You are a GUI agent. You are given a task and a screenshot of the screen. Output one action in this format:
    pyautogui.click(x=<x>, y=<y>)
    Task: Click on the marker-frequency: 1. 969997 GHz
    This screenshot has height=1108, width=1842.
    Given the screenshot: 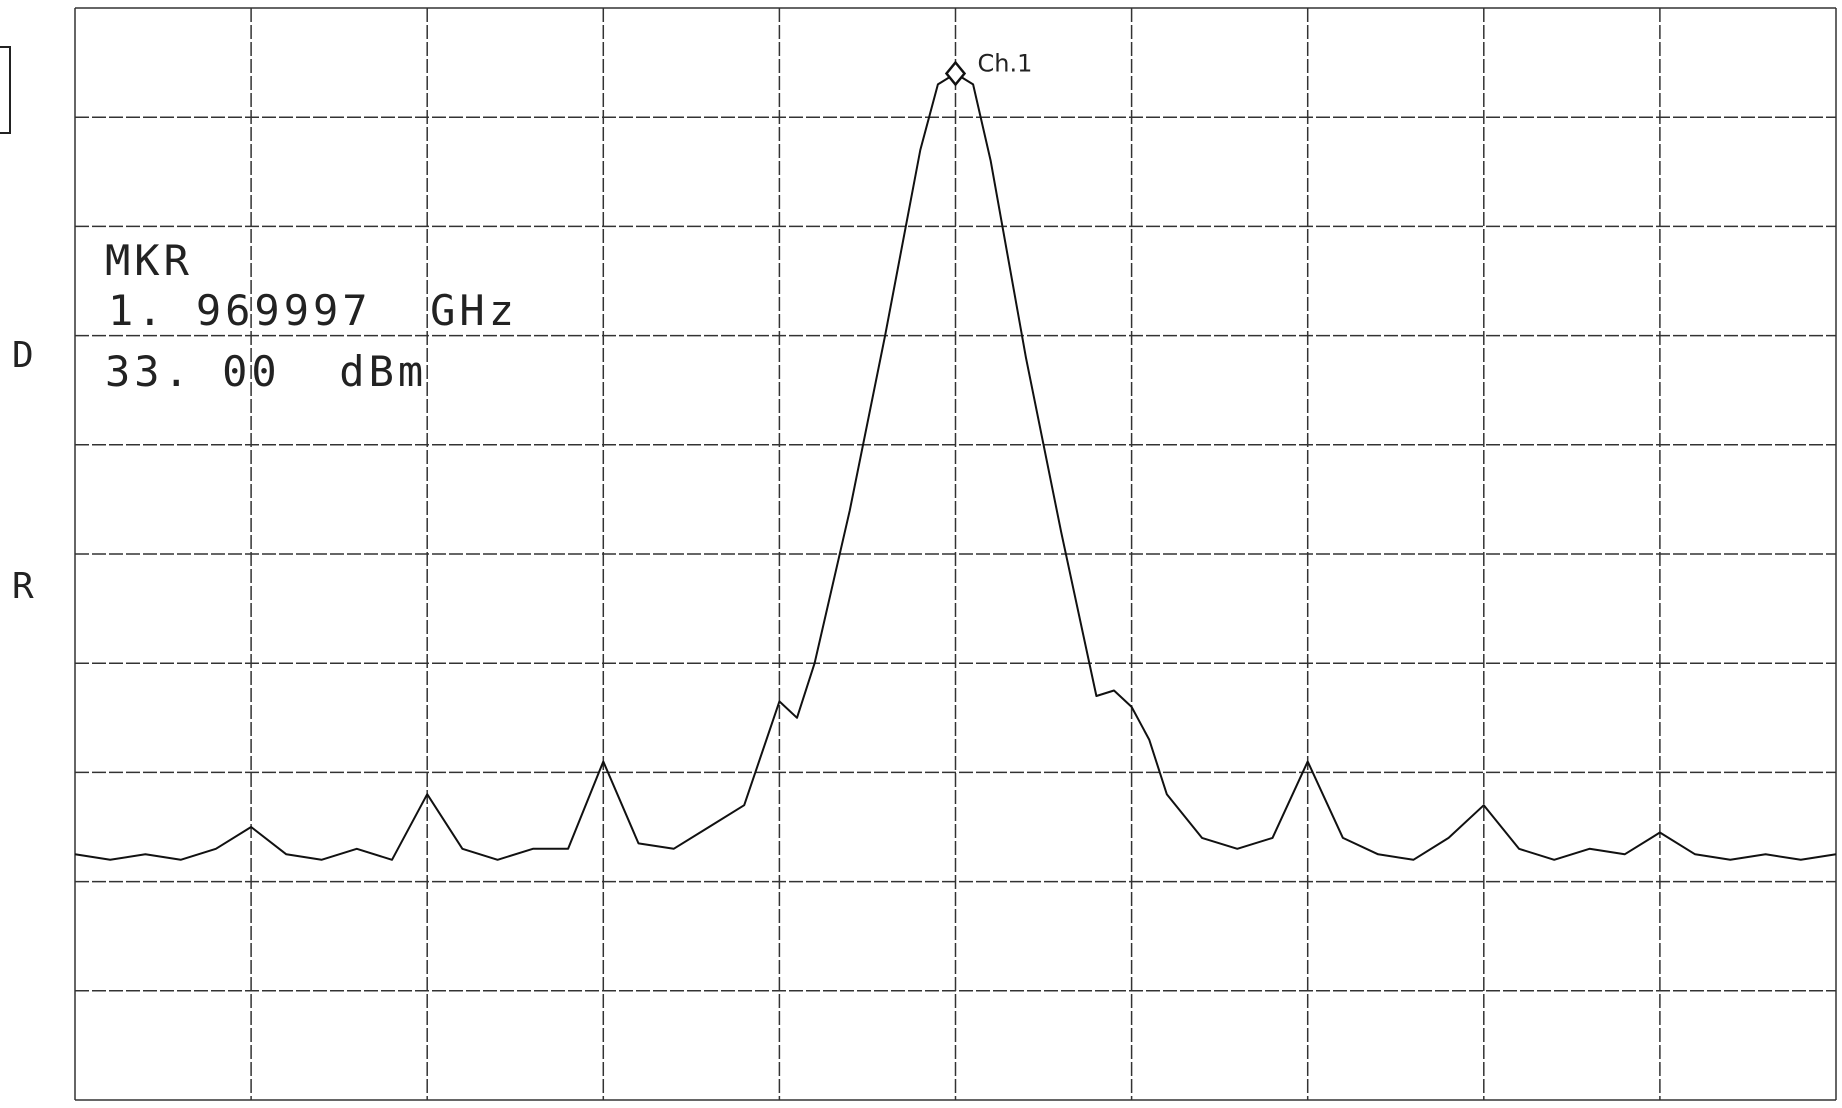 What is the action you would take?
    pyautogui.click(x=313, y=310)
    